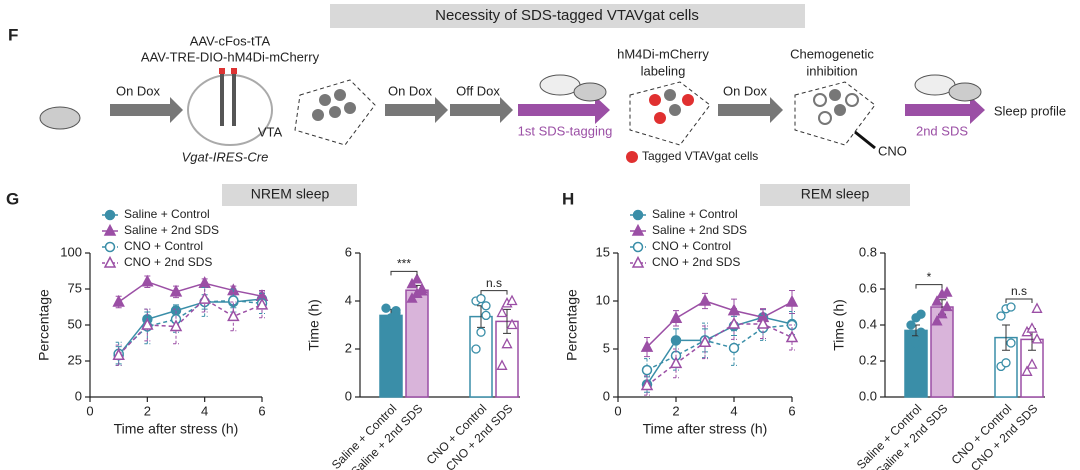 The width and height of the screenshot is (1080, 470). I want to click on y-tick-label: 15, so click(603, 251).